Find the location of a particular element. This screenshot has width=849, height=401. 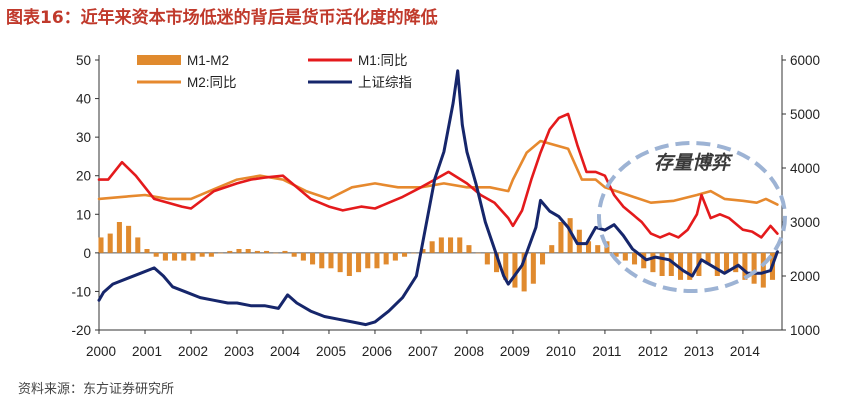

source-note: 资料来源：东方证券研究所 is located at coordinates (96, 389).